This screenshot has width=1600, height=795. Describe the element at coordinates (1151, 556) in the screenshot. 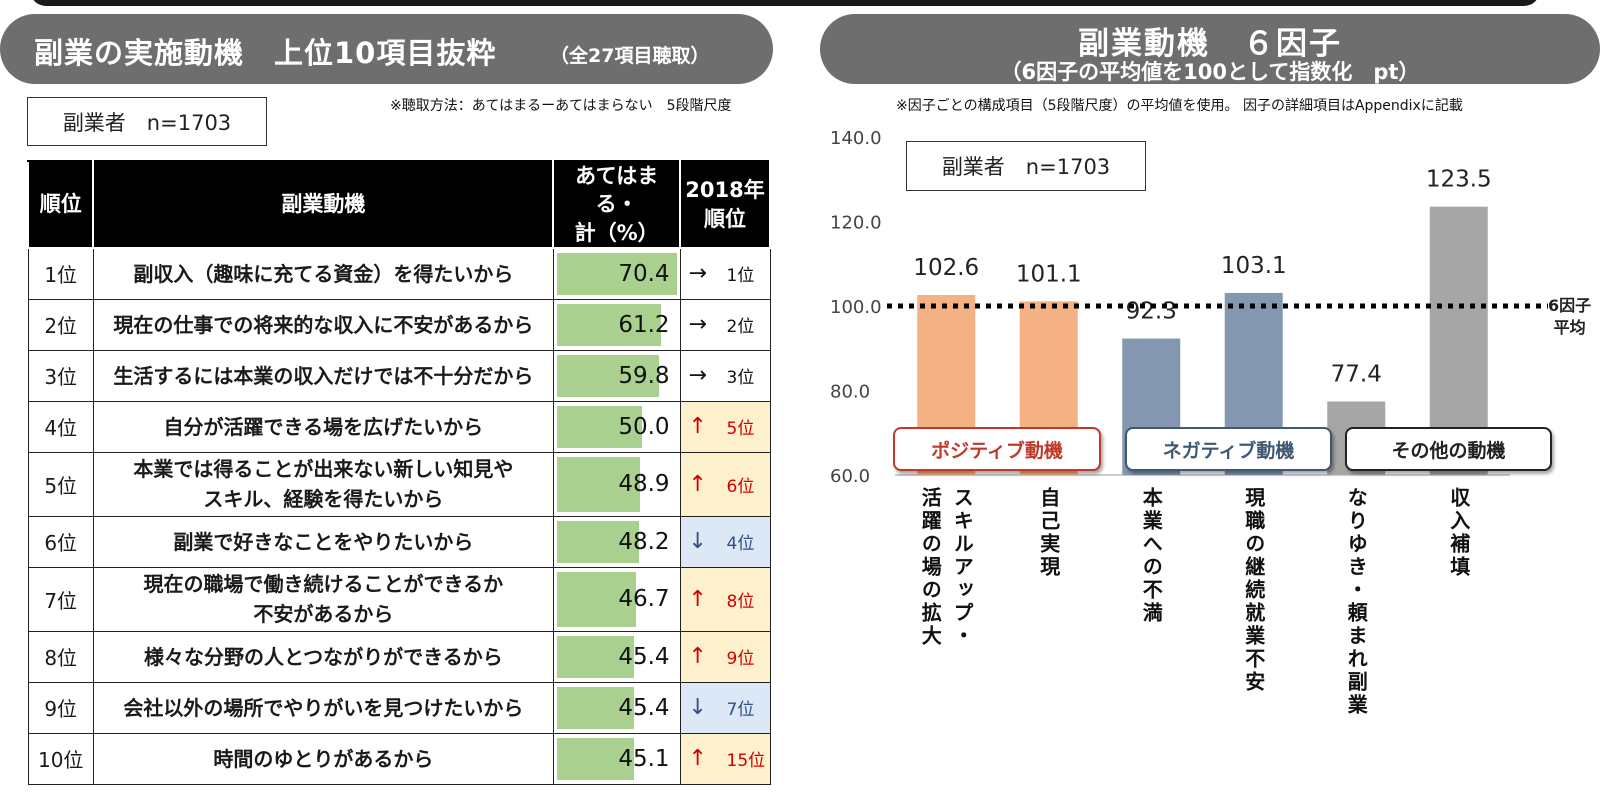

I see `category-label: 本業への不満` at that location.